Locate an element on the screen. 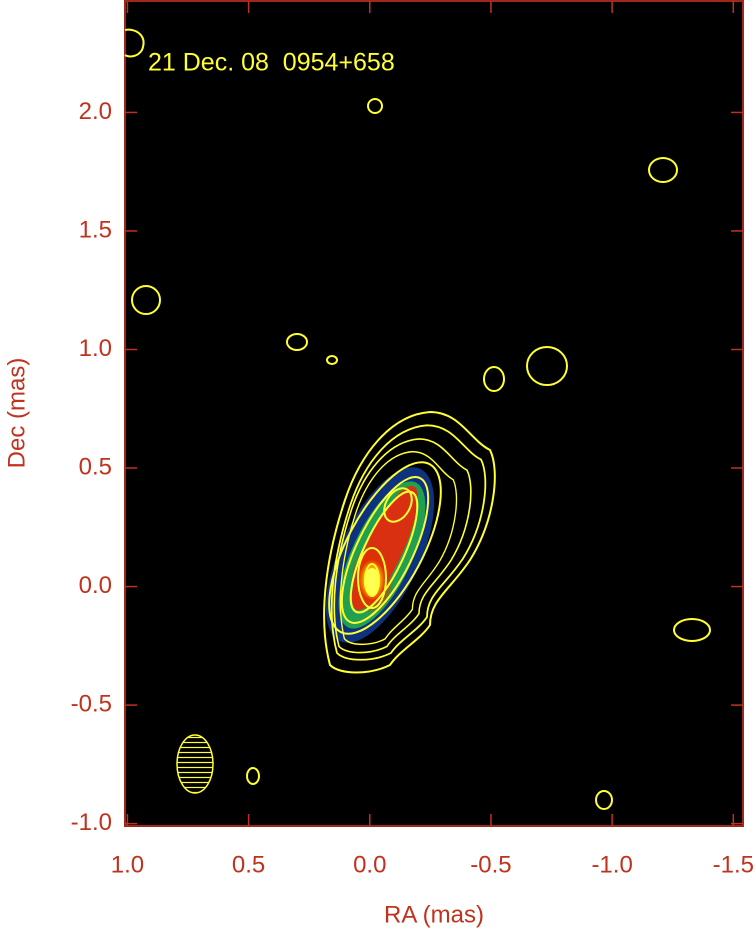 The image size is (756, 939). y-tick-label: -0.5 is located at coordinates (91, 703).